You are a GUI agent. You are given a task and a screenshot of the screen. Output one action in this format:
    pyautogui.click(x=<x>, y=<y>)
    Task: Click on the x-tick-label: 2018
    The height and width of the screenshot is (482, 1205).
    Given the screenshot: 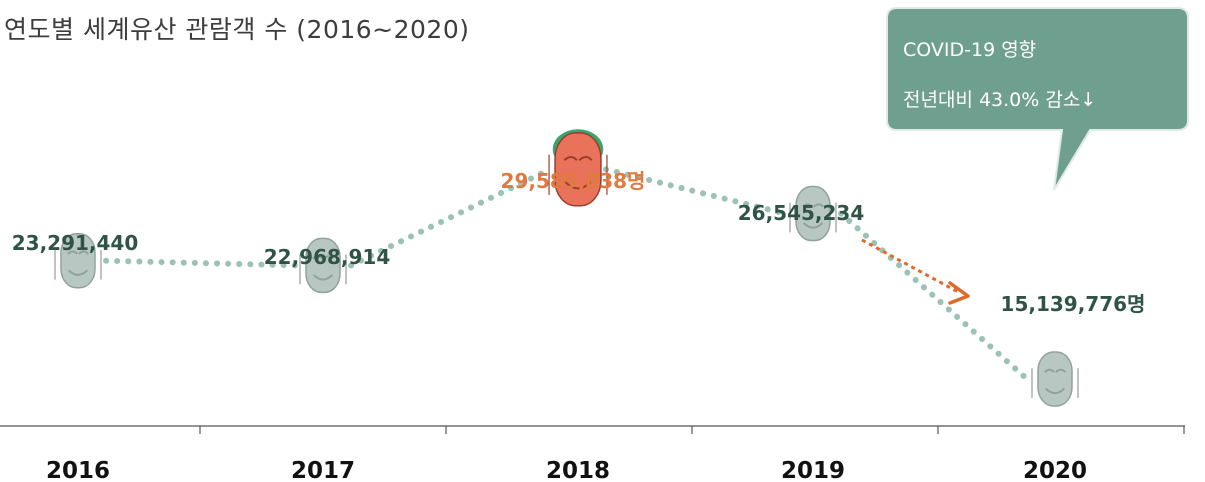 What is the action you would take?
    pyautogui.click(x=578, y=470)
    